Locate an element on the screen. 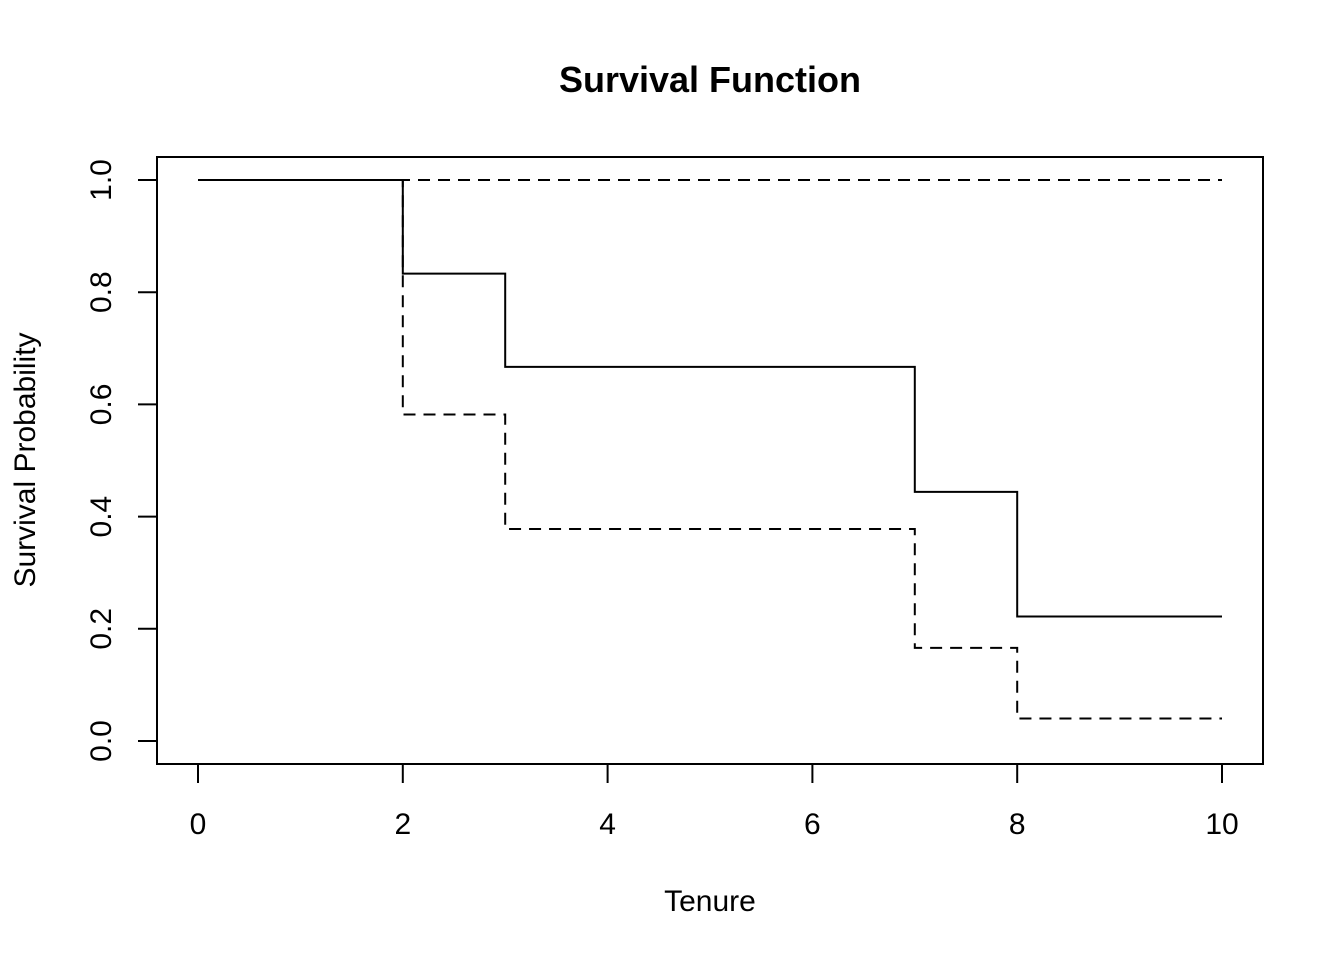 The width and height of the screenshot is (1344, 960). y-axis-label: Survival Probability is located at coordinates (25, 459).